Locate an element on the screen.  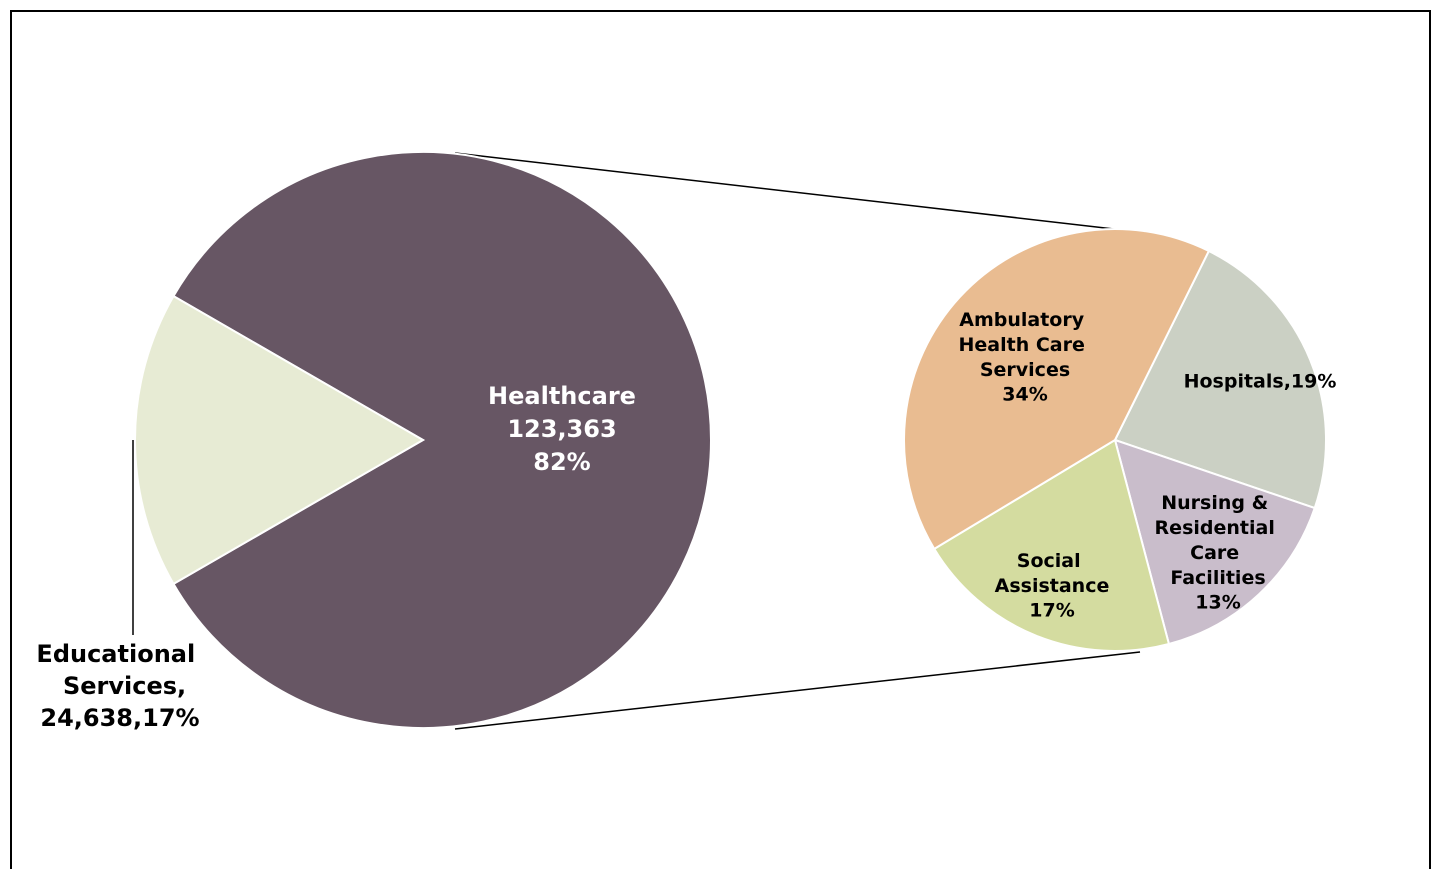
slice-label: Ambulatory Health Care Services is located at coordinates (1025, 345).